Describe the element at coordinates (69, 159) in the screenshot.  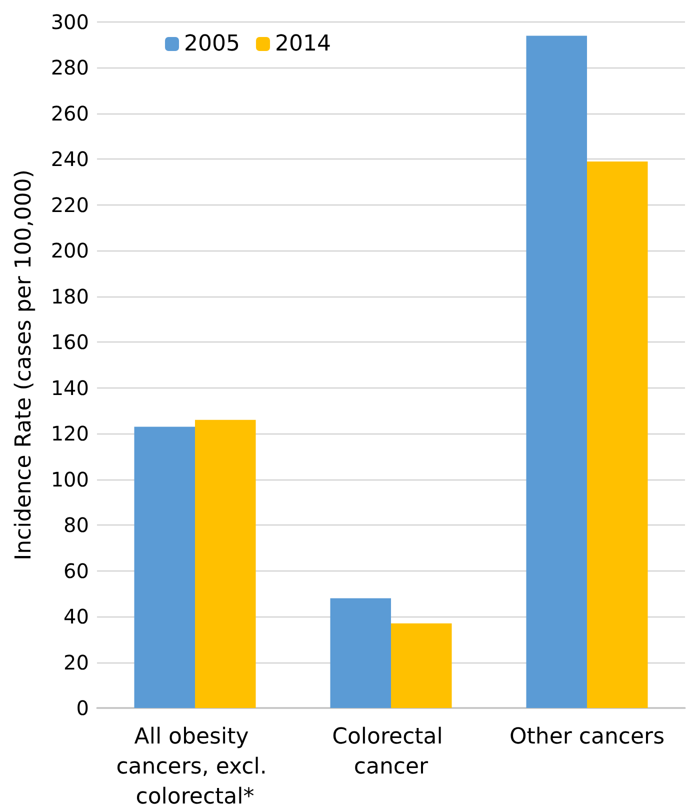
I see `y-tick-label: 240` at that location.